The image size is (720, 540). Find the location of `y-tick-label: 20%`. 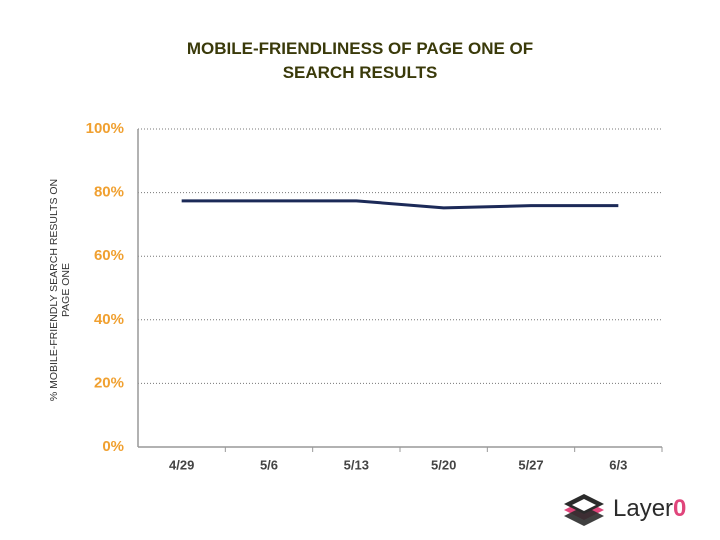

y-tick-label: 20% is located at coordinates (109, 382).